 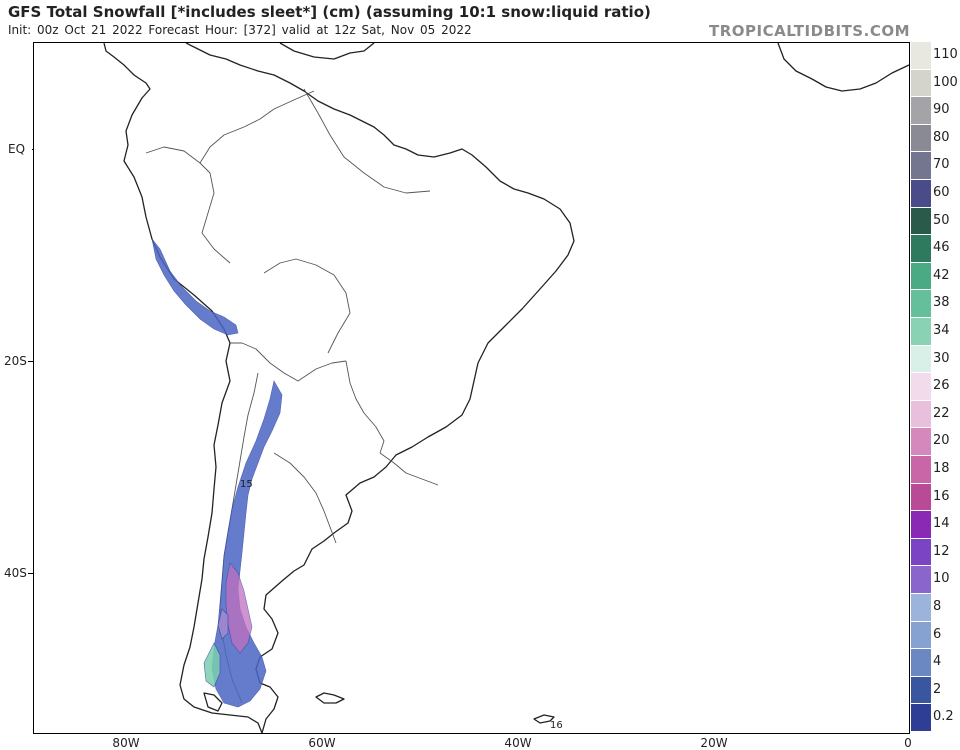 I want to click on legend-item: 2, so click(x=935, y=690).